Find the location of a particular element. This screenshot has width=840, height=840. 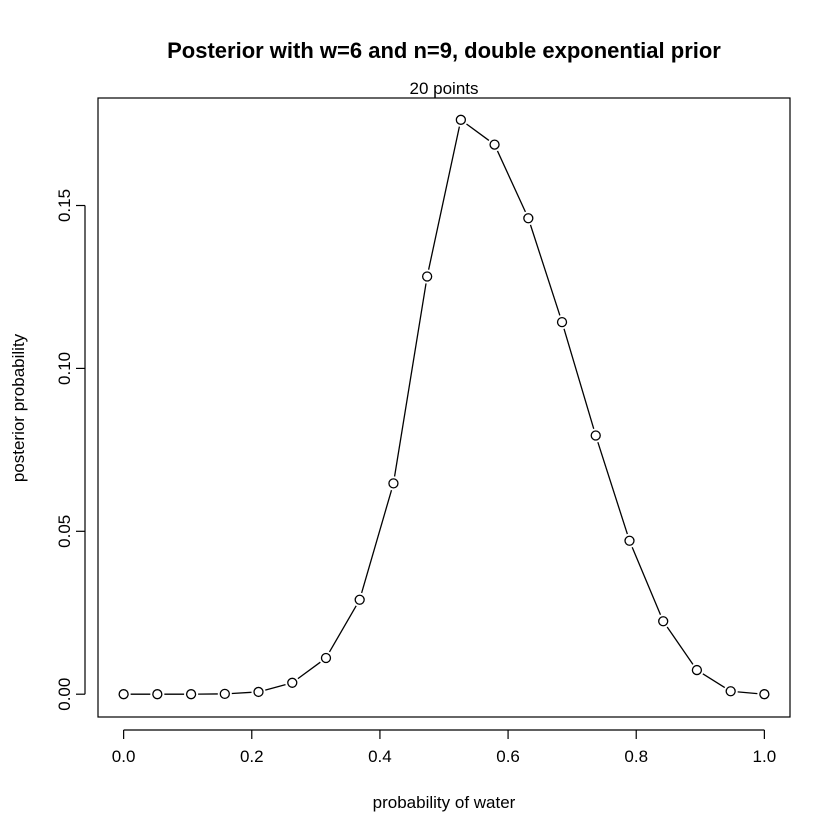

x-axis-label: probability of water is located at coordinates (444, 802).